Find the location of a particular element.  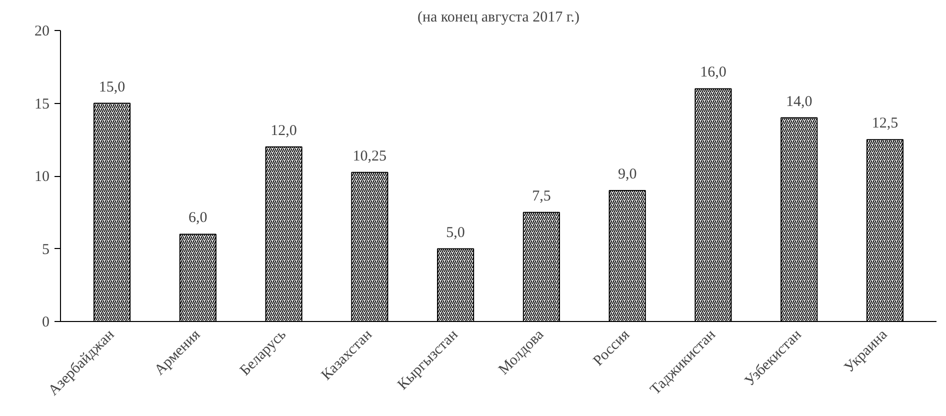

data-label: 12,5 is located at coordinates (885, 124).